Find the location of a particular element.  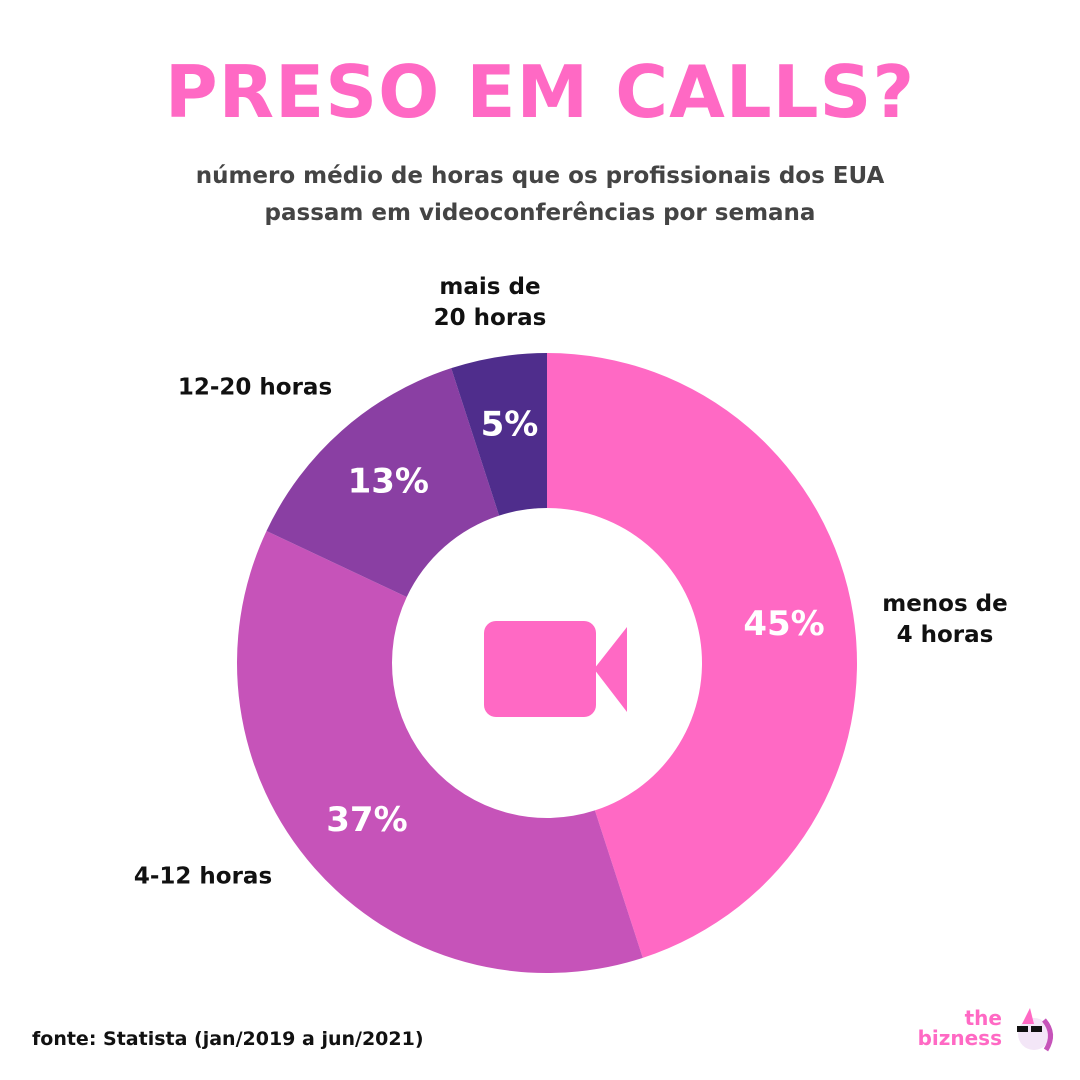

logo: the bizness is located at coordinates (960, 1028).